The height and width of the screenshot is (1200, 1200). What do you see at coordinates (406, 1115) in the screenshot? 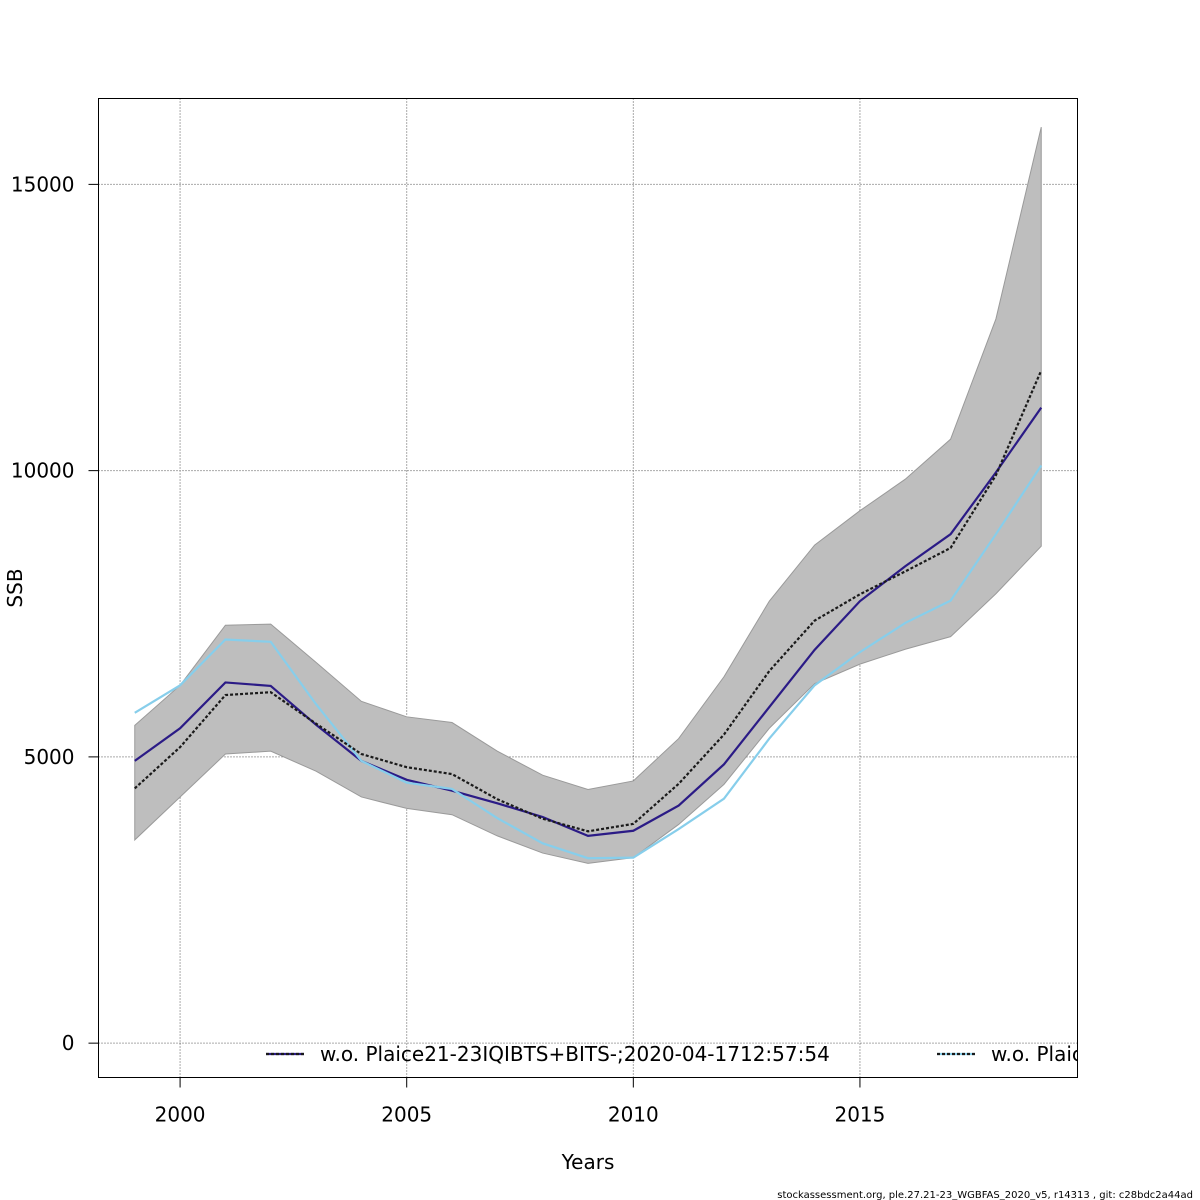
I see `x-tick-label: 2005` at bounding box center [406, 1115].